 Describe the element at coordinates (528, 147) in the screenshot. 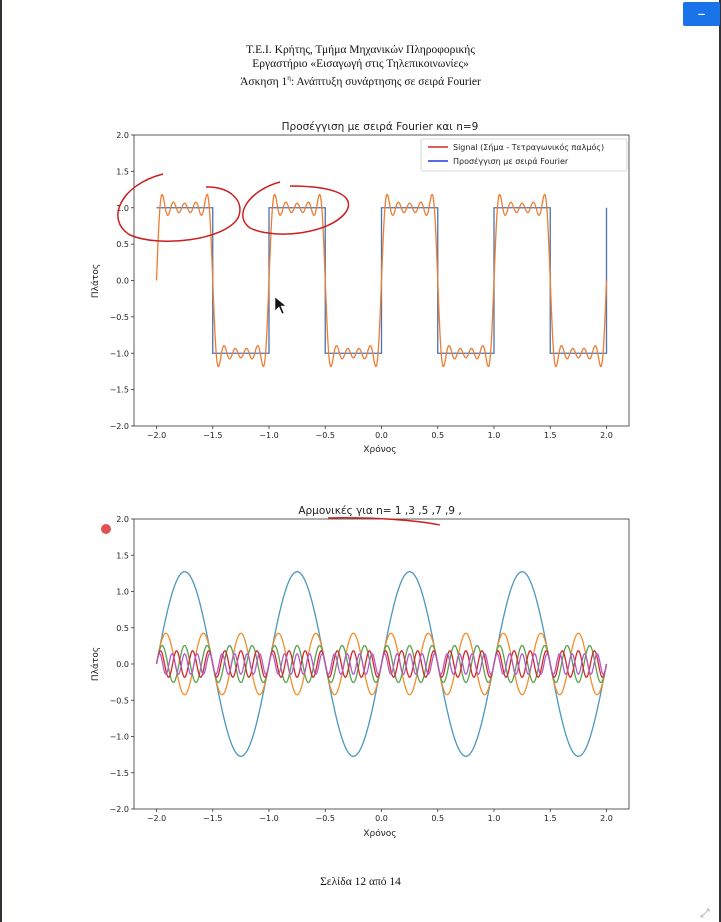

I see `legend-label-signal: Signal (Σήμα - Τετραγωνικός παλμός)` at that location.